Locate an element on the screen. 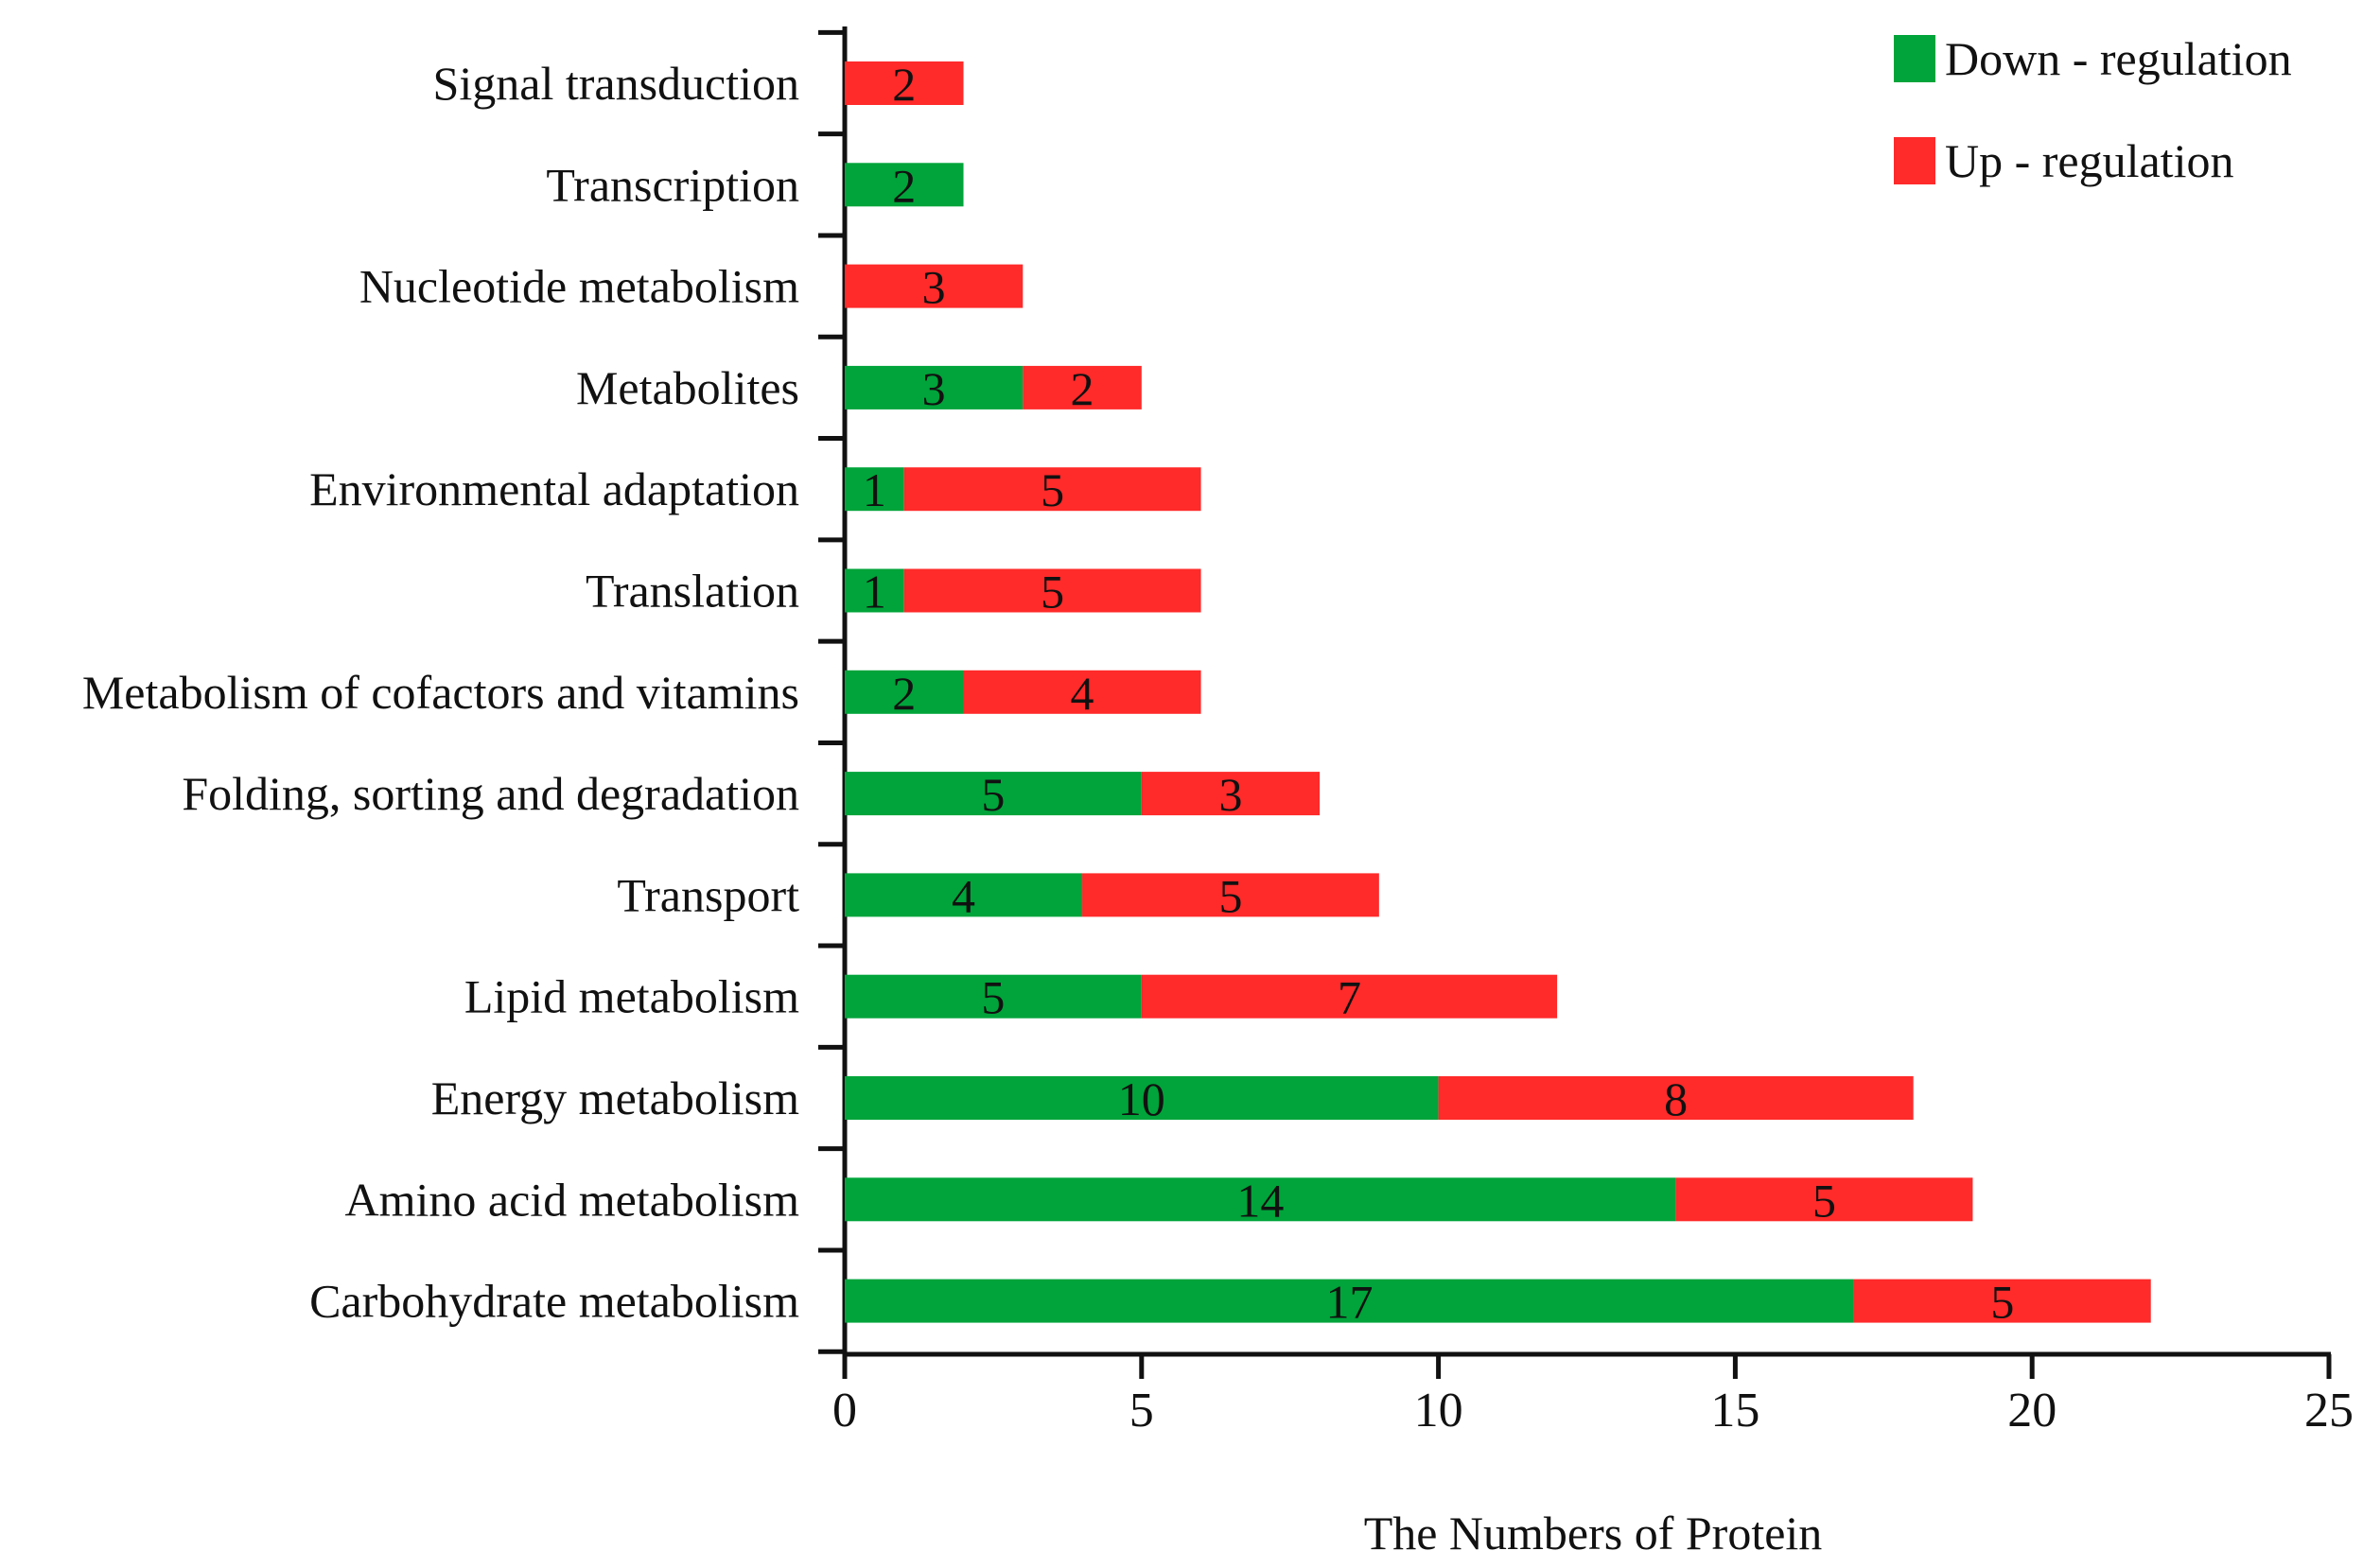  legend-swatch-up is located at coordinates (1914, 161).